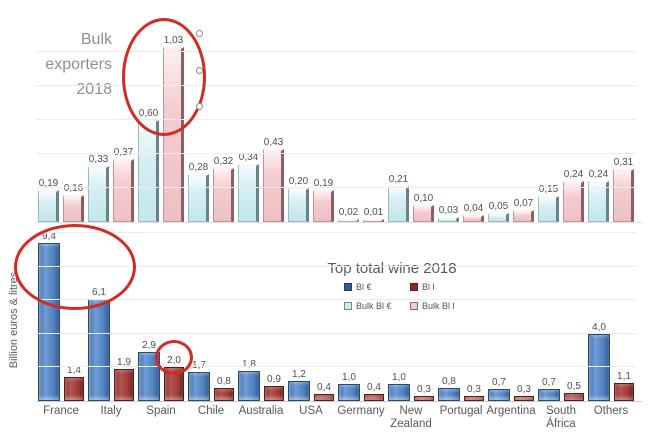 The width and height of the screenshot is (650, 437). Describe the element at coordinates (348, 214) in the screenshot. I see `bar-with-label: 0,02` at that location.